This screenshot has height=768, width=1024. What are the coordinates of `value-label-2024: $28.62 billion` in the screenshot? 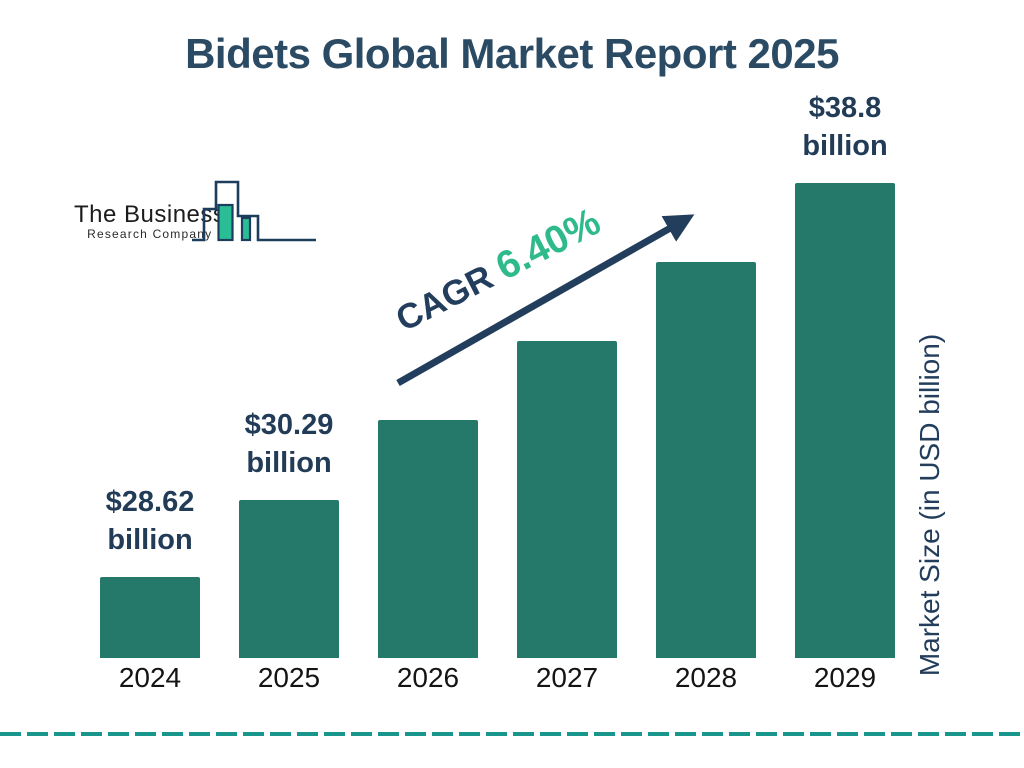 It's located at (150, 521).